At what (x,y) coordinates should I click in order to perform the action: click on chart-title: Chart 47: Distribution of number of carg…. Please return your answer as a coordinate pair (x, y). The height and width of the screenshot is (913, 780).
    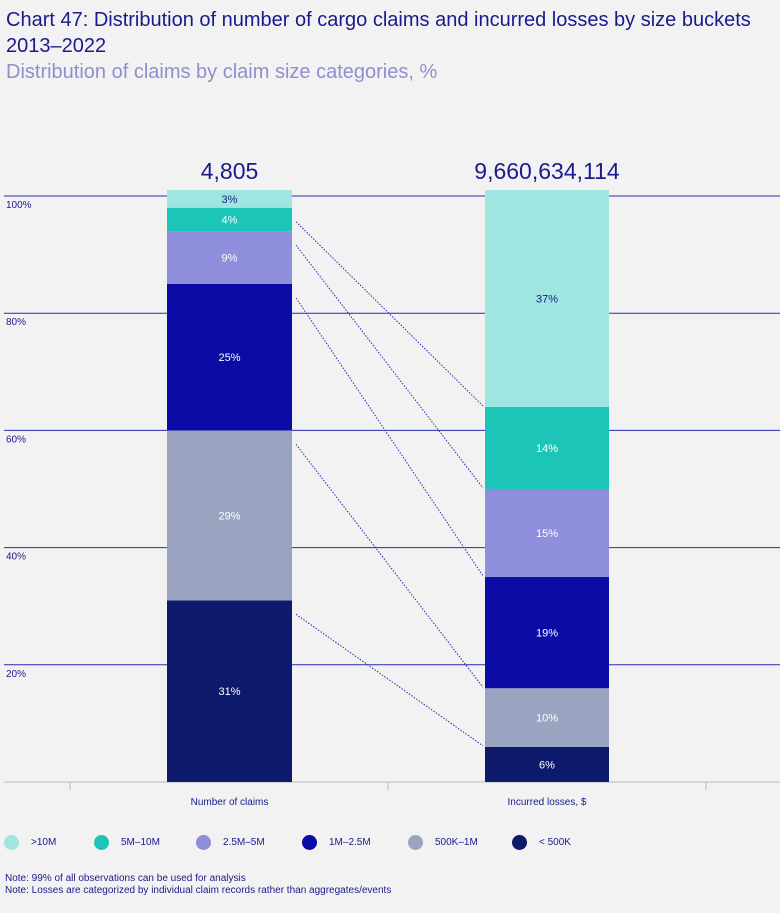
    Looking at the image, I should click on (378, 33).